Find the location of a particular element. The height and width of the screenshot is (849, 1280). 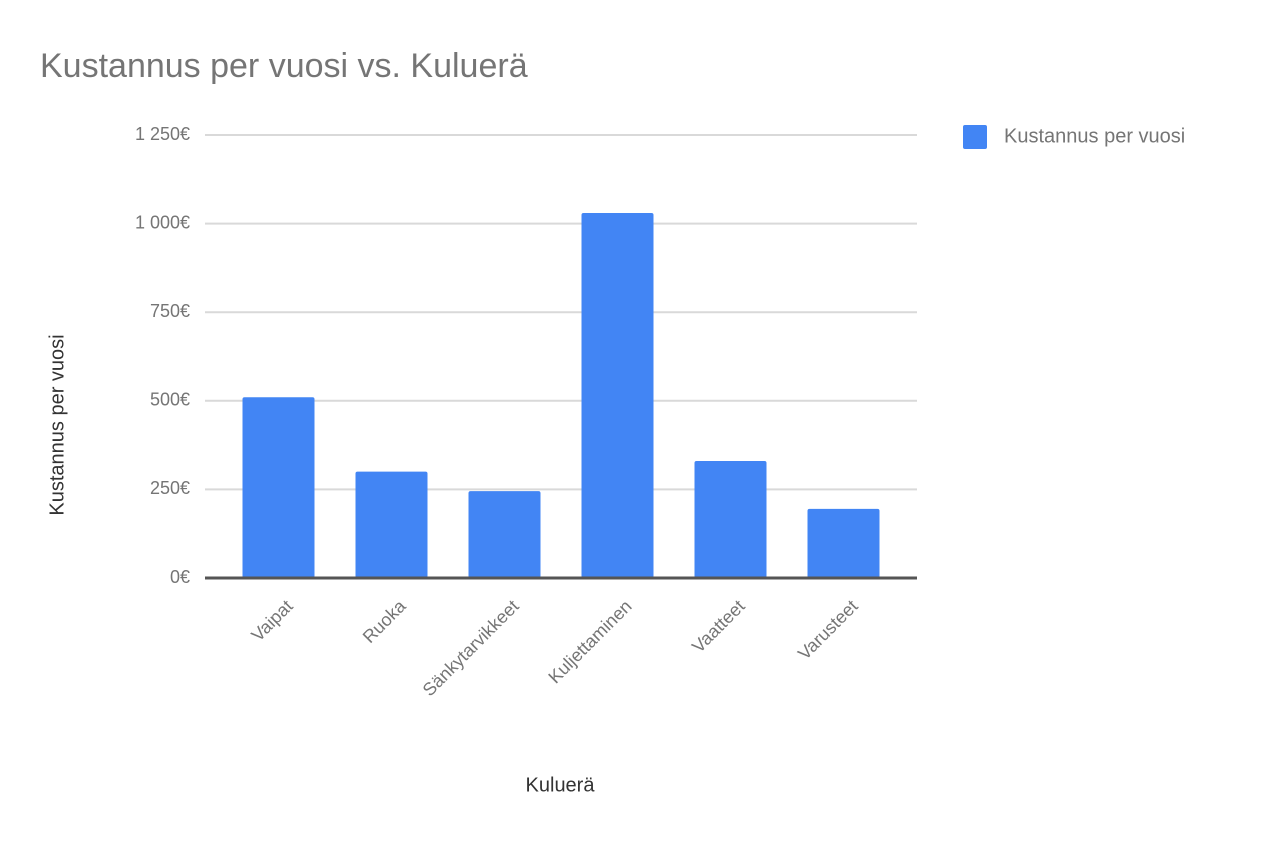

y-tick-label: 1 250€ is located at coordinates (162, 134).